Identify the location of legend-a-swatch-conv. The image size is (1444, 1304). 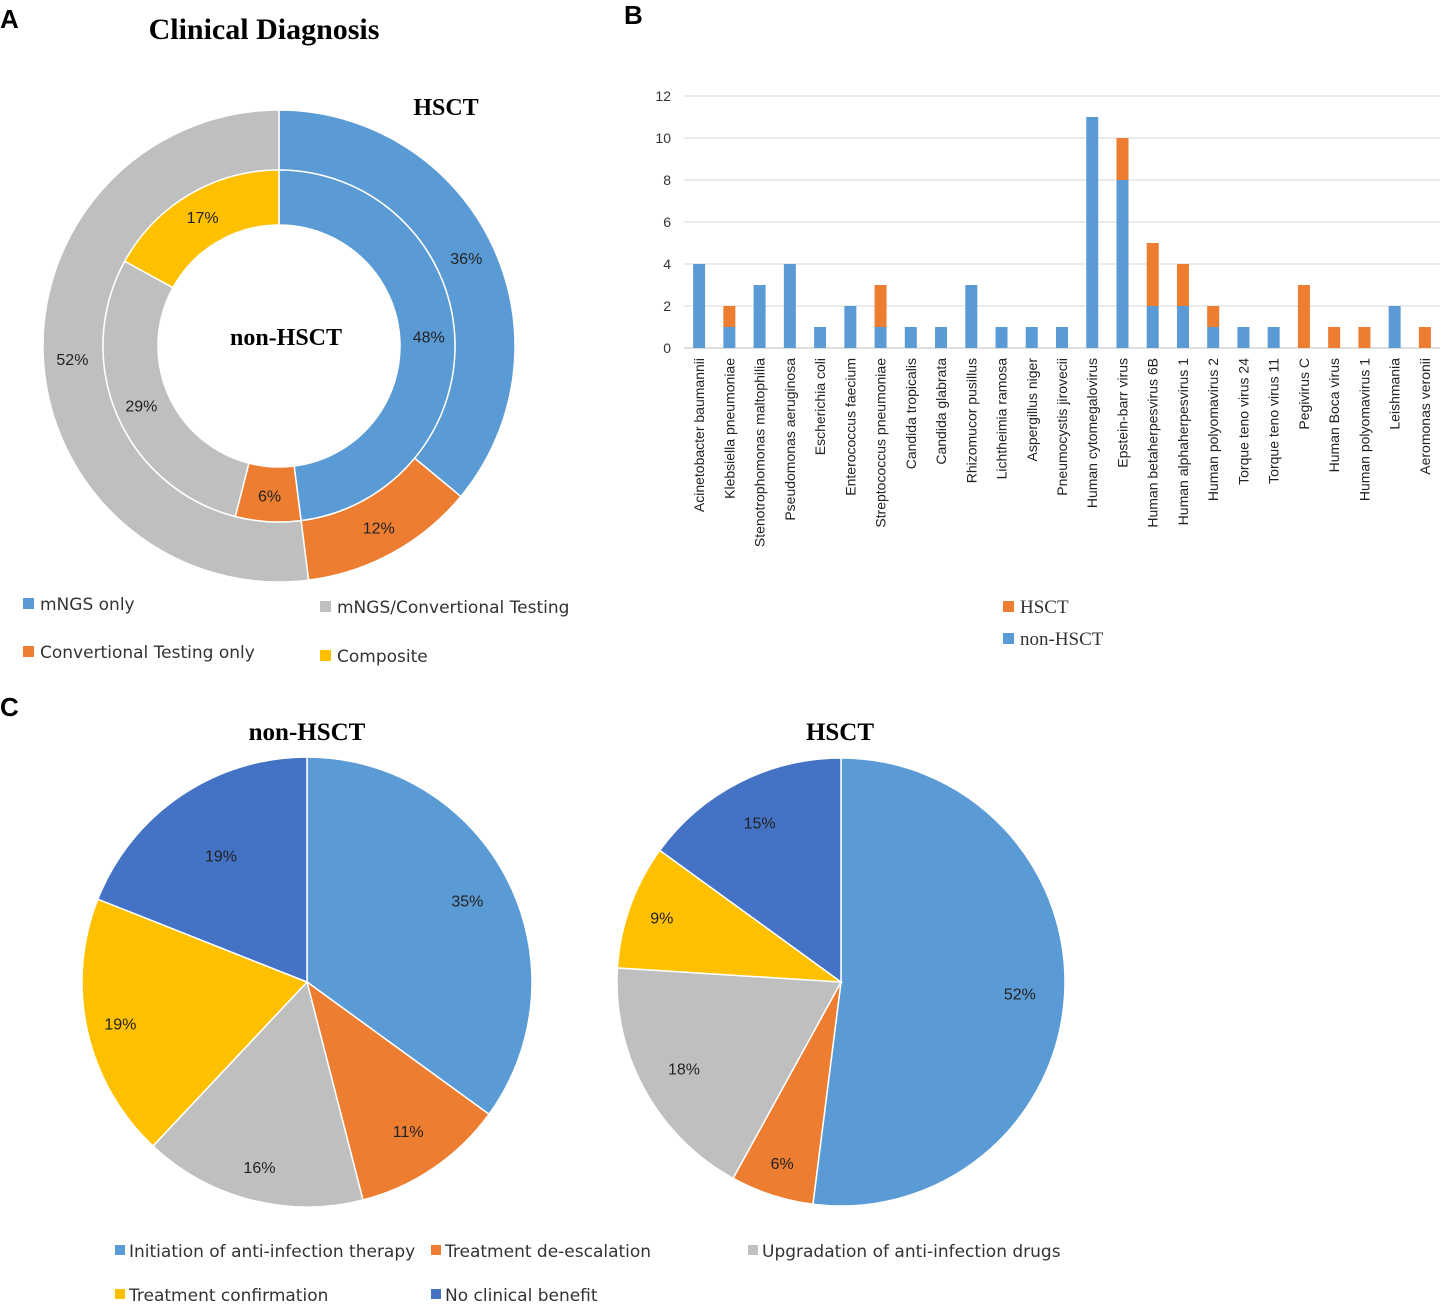
(28, 651).